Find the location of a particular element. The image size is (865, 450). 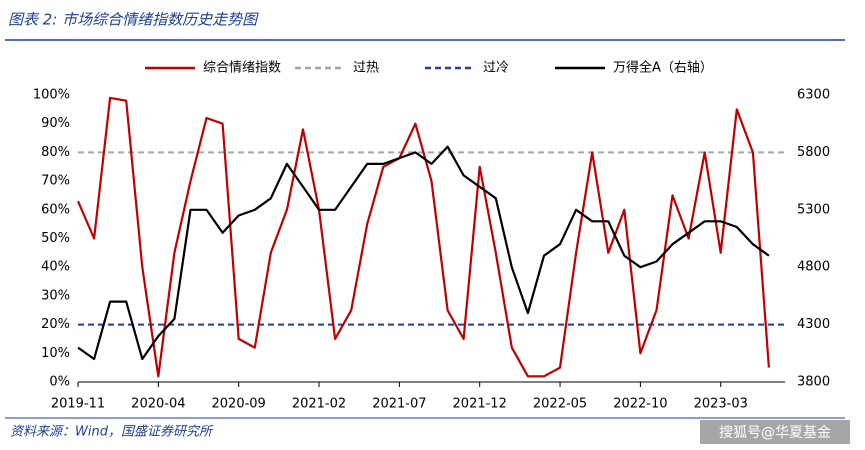

x-tick-label: 2019-11 is located at coordinates (78, 404).